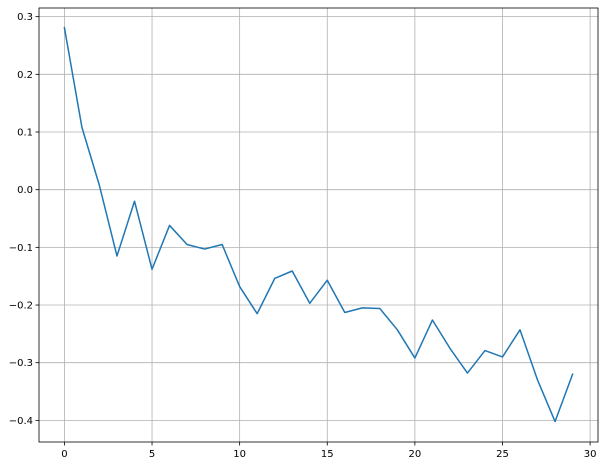 The image size is (603, 466). Describe the element at coordinates (21, 248) in the screenshot. I see `y-tick-label: −0.1` at that location.